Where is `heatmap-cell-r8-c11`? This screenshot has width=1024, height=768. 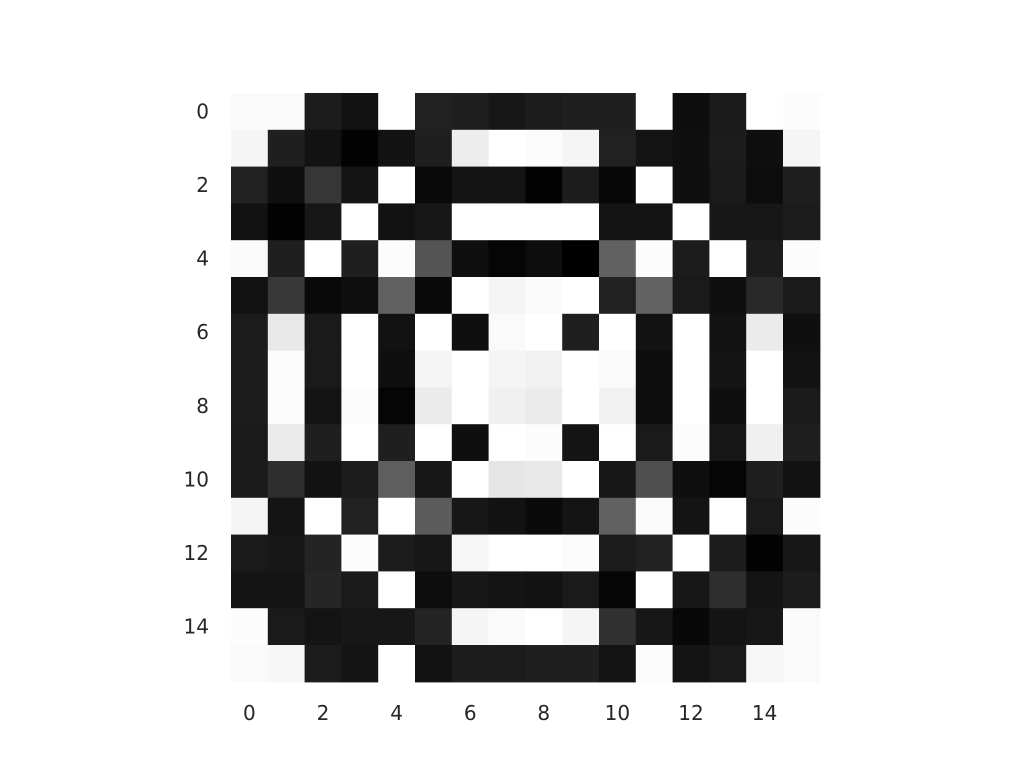
heatmap-cell-r8-c11 is located at coordinates (654, 406).